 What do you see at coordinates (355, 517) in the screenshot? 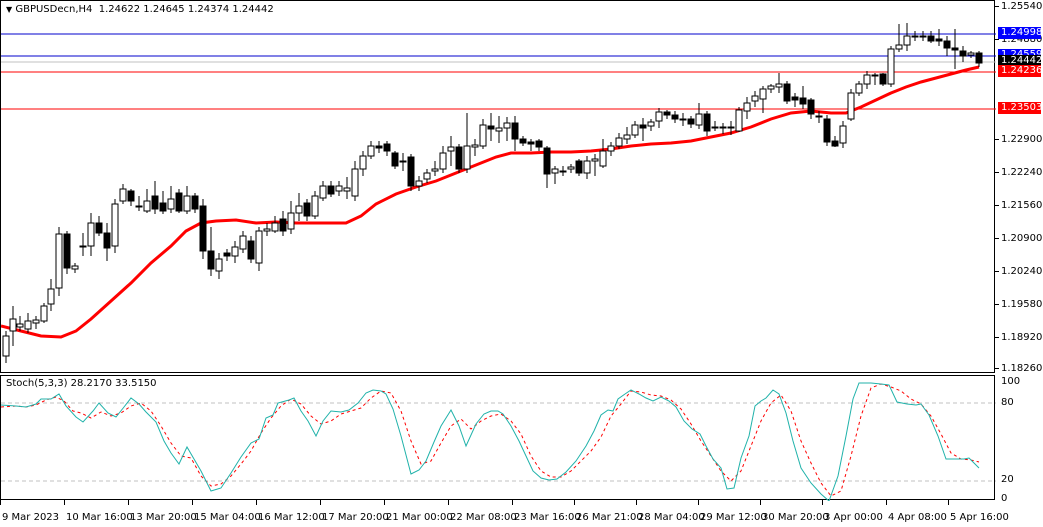
I see `time-label: 17 Mar 20:00` at bounding box center [355, 517].